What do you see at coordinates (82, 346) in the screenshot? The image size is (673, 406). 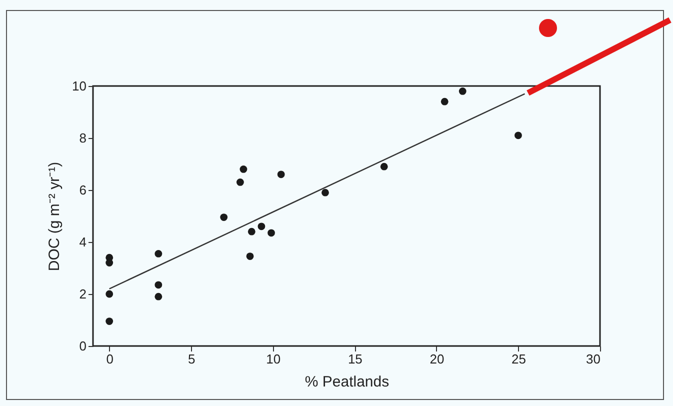 I see `y-tick-label: 0` at bounding box center [82, 346].